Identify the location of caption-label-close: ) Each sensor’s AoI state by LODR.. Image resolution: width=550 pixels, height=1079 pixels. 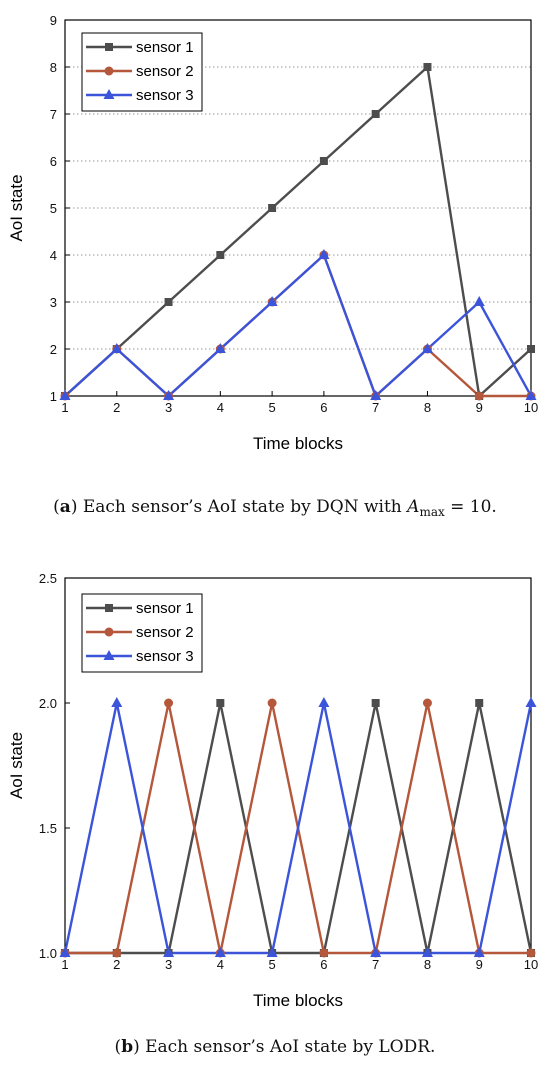
(284, 1047).